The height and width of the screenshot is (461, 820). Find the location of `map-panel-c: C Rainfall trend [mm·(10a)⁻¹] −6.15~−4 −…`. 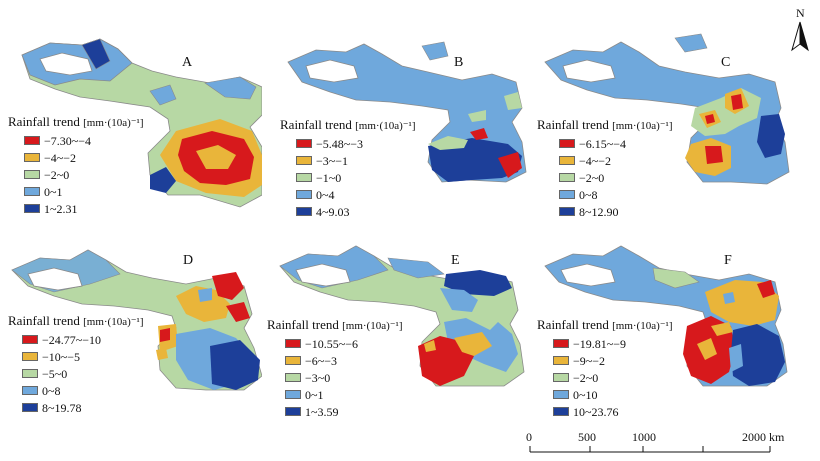

map-panel-c: C Rainfall trend [mm·(10a)⁻¹] −6.15~−4 −… is located at coordinates (666, 126).